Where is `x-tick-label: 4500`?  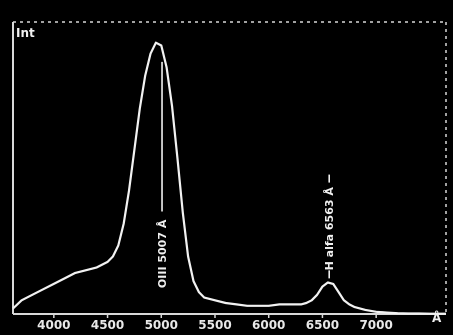 x-tick-label: 4500 is located at coordinates (107, 325).